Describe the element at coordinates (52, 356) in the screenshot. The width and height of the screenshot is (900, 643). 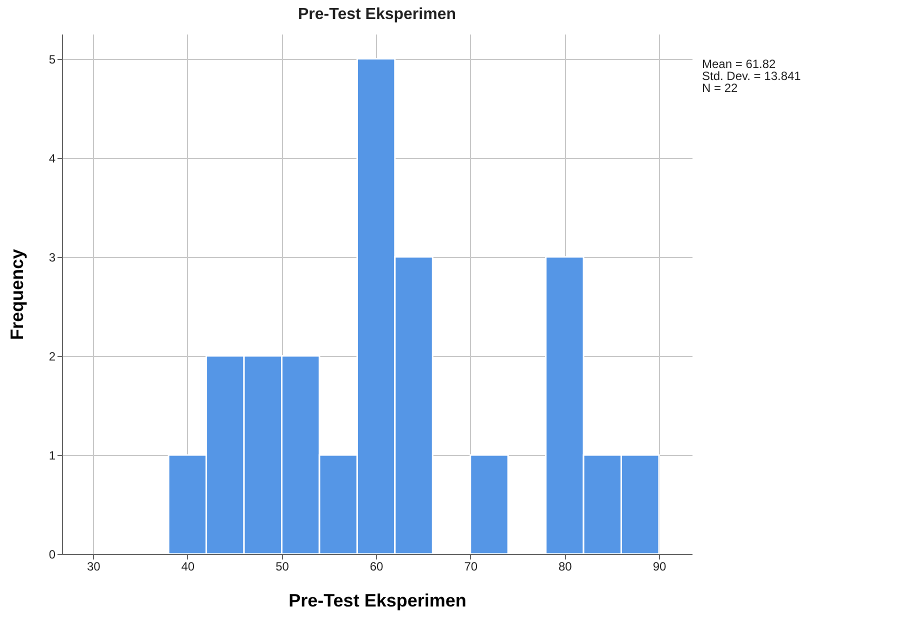
I see `y-tick-label: 2` at that location.